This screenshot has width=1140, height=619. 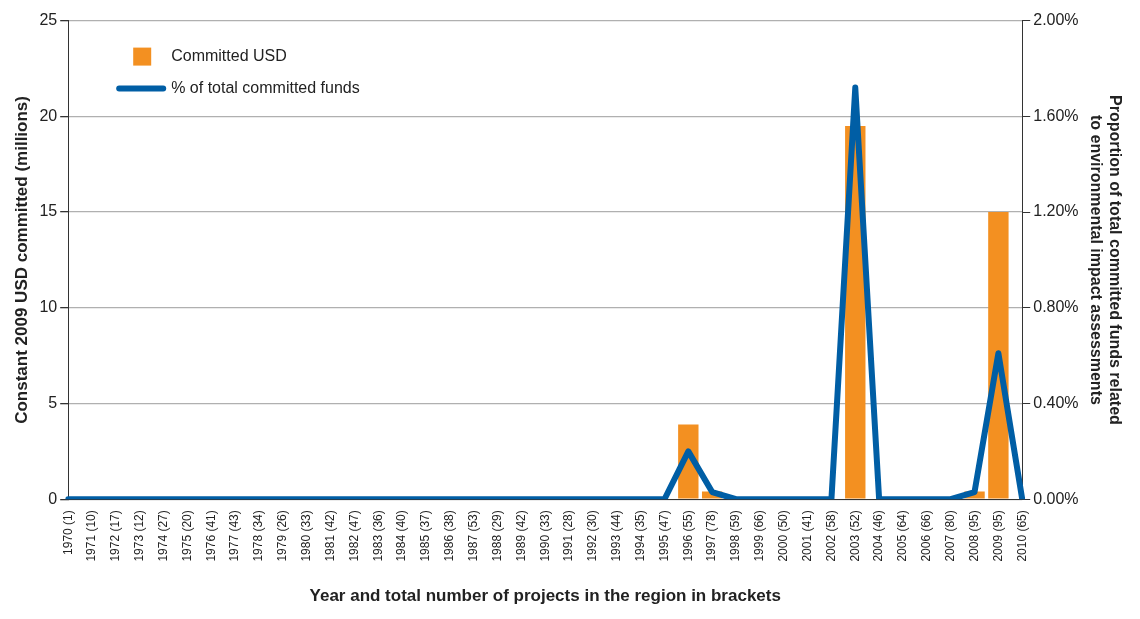 What do you see at coordinates (377, 536) in the screenshot?
I see `x-tick-label: 1983 (36)` at bounding box center [377, 536].